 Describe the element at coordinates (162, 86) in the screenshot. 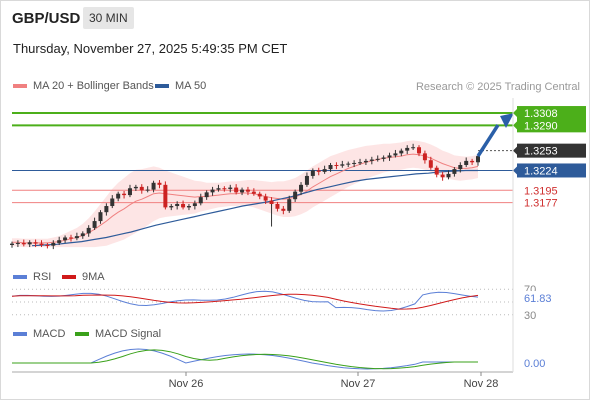

I see `ma50-swatch` at that location.